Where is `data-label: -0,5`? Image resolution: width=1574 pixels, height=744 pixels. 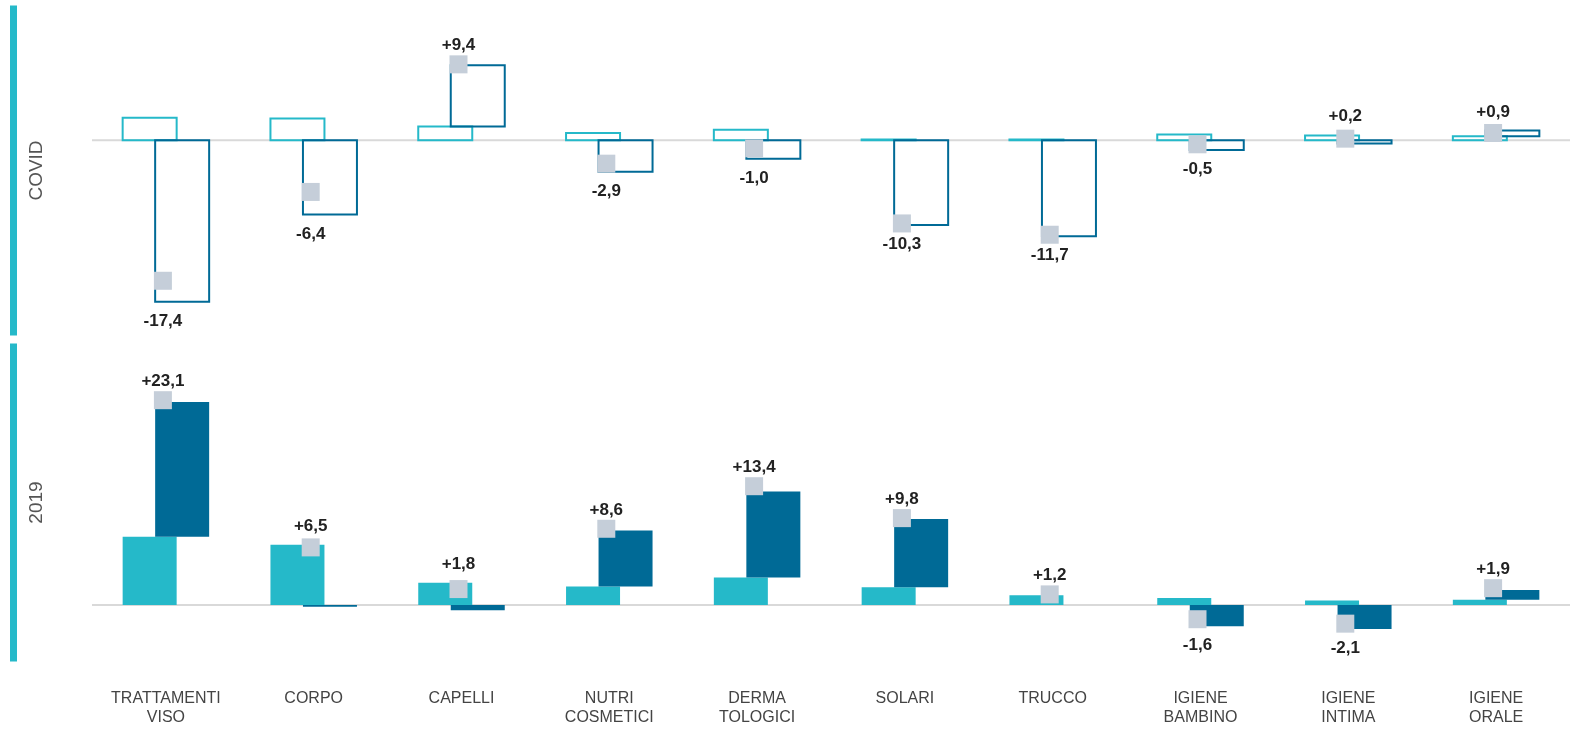 data-label: -0,5 is located at coordinates (1197, 168).